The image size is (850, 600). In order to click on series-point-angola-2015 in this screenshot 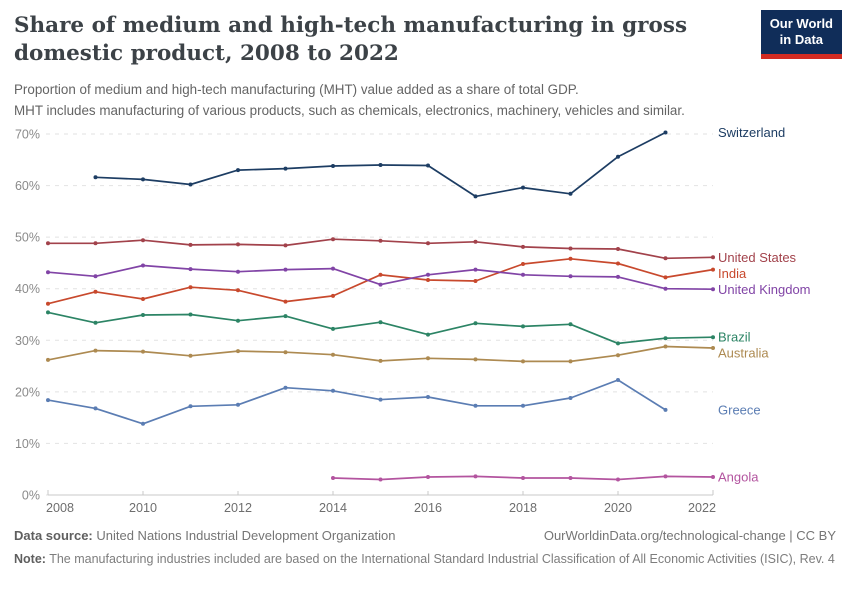, I will do `click(380, 479)`.